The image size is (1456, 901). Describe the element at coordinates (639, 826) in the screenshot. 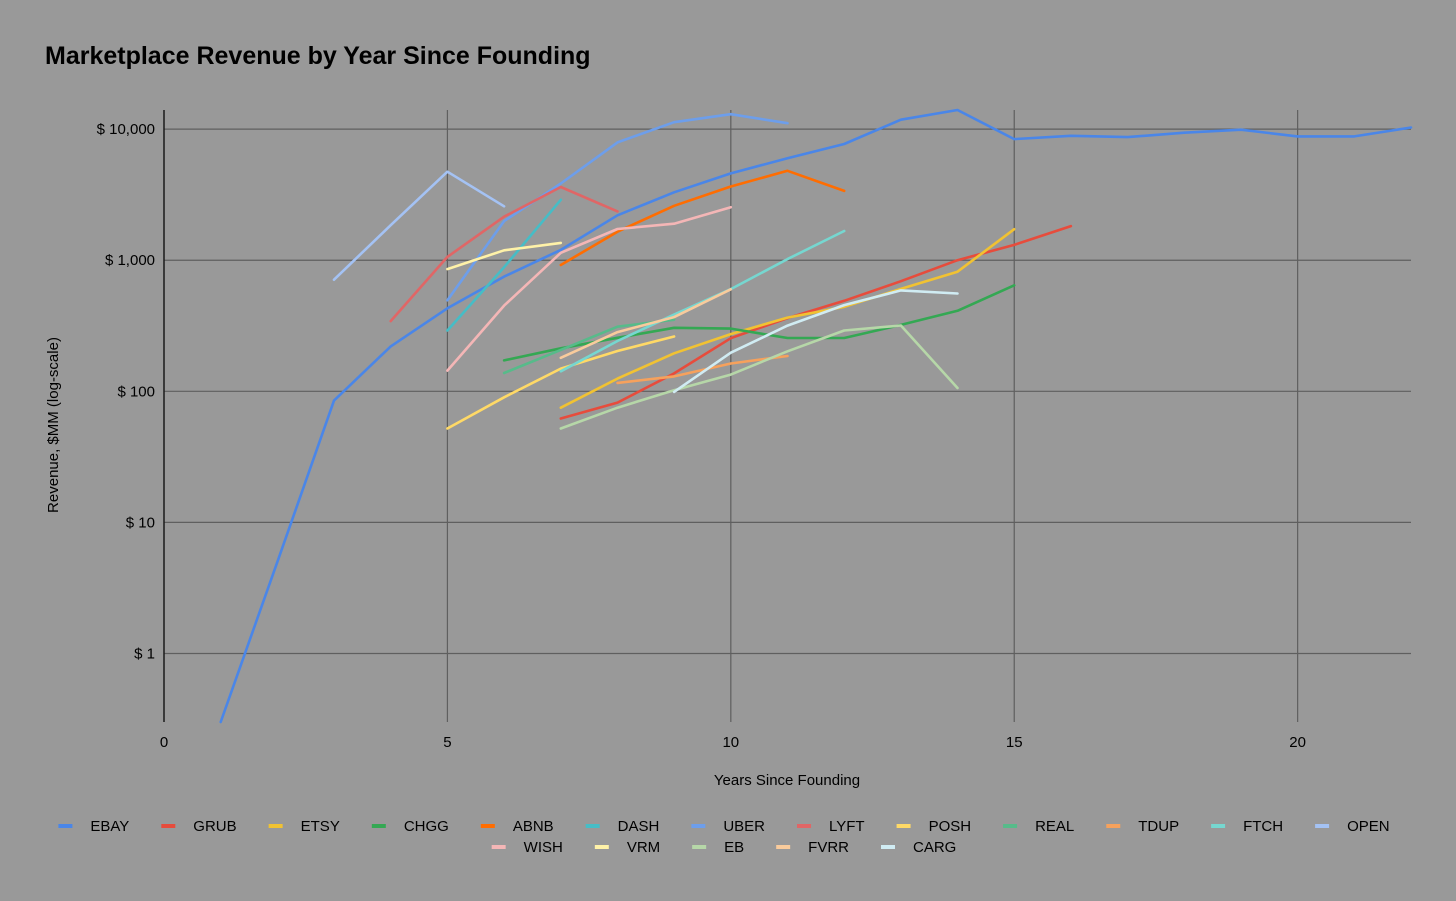

I see `legend-label-dash: DASH` at that location.